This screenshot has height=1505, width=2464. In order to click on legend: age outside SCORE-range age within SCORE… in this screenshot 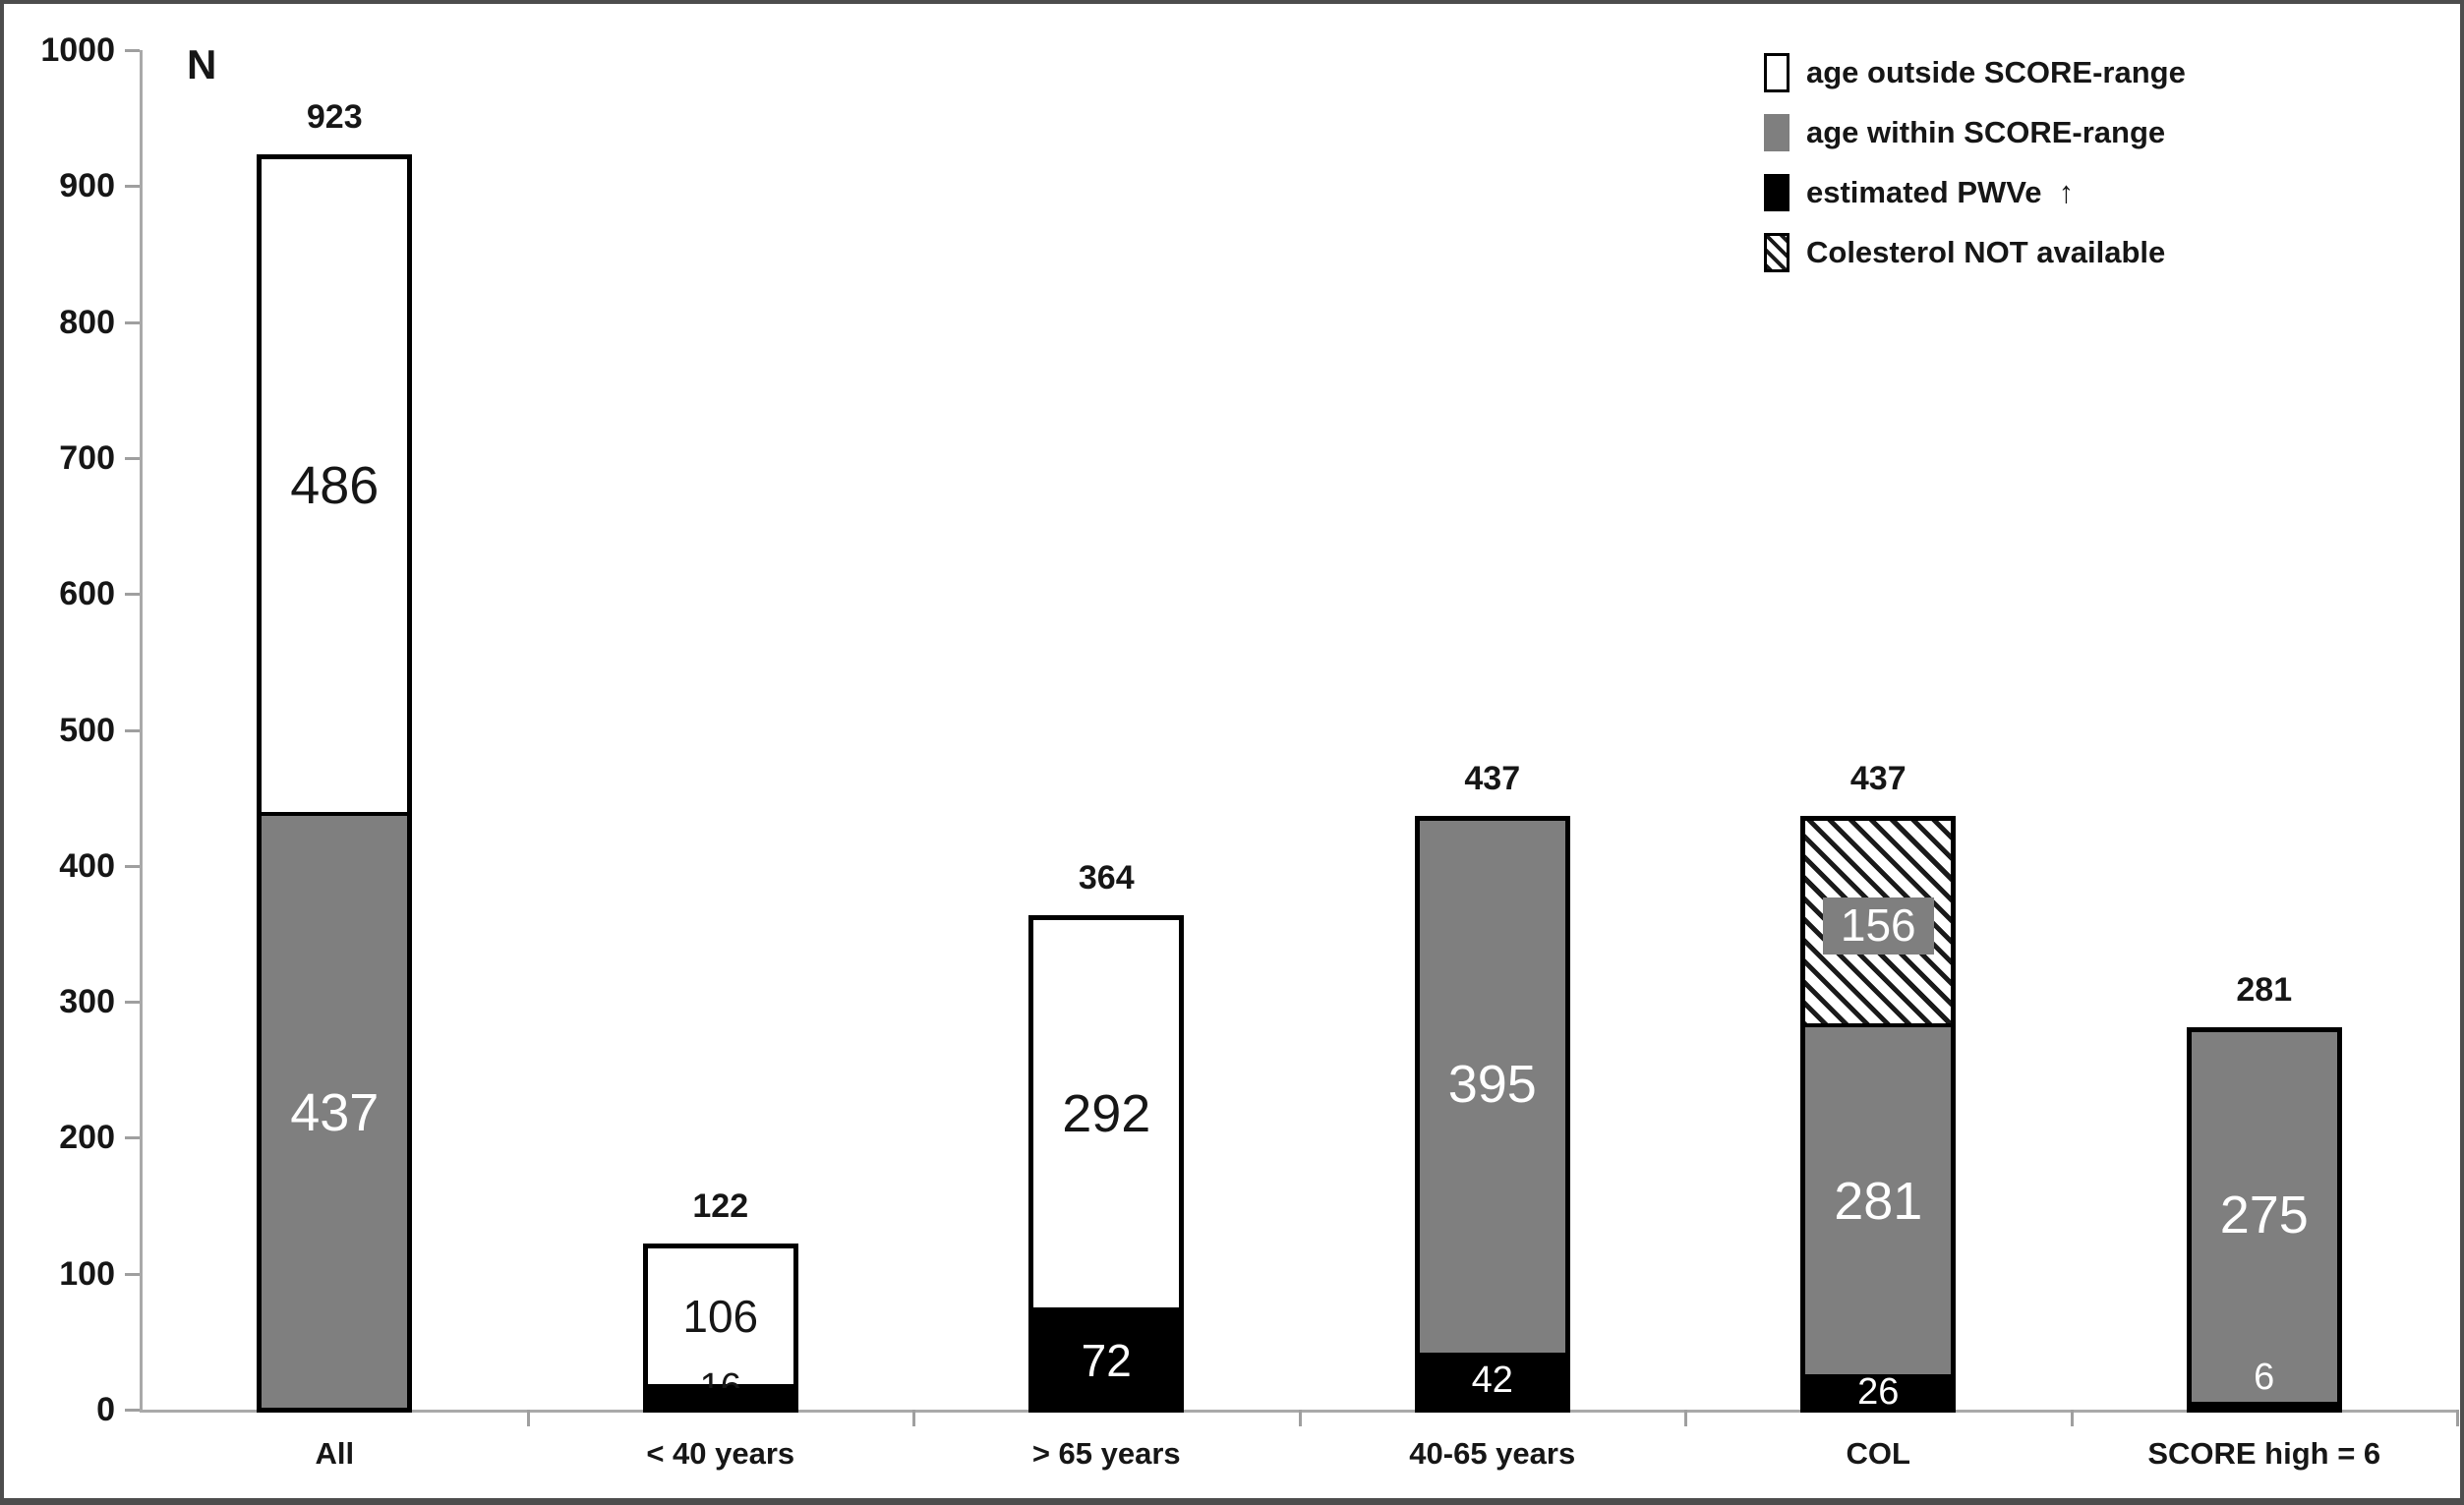, I will do `click(1975, 162)`.